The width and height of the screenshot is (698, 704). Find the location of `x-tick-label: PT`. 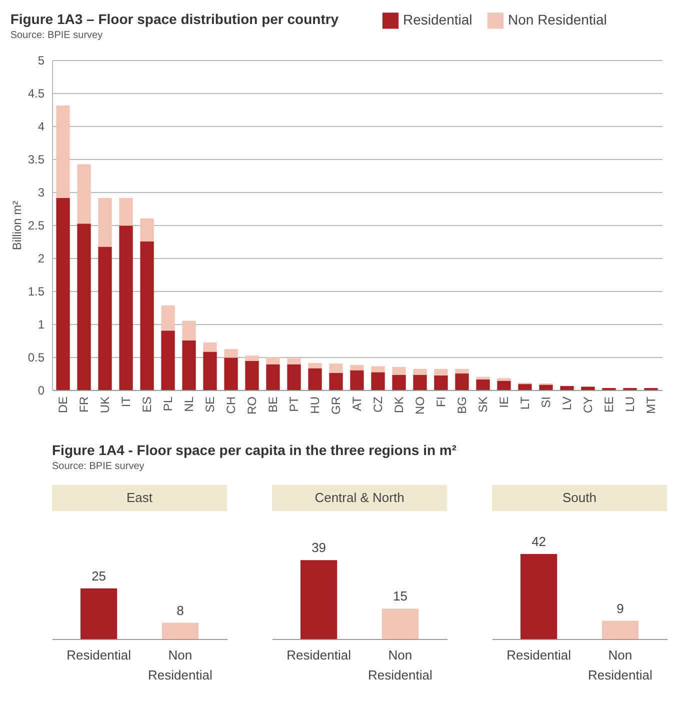

x-tick-label: PT is located at coordinates (294, 404).